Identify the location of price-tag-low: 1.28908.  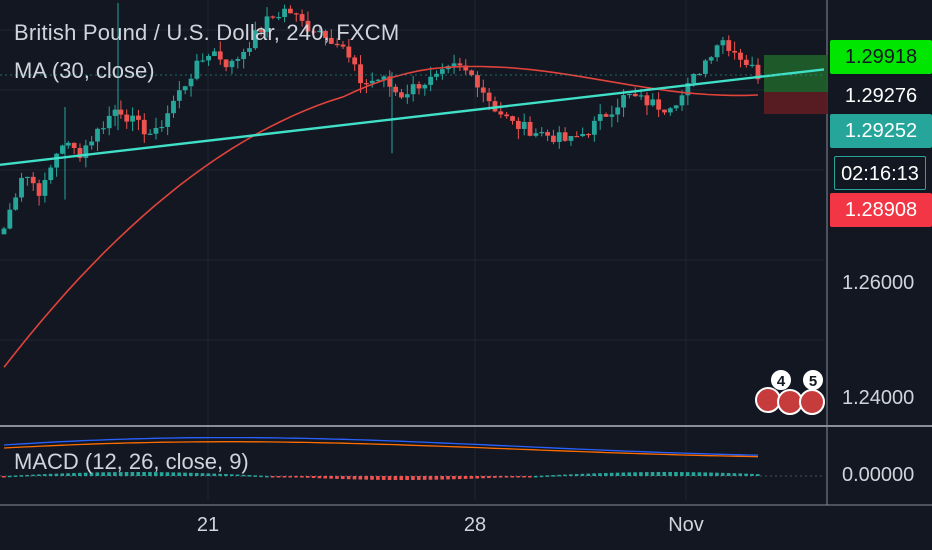
(881, 210).